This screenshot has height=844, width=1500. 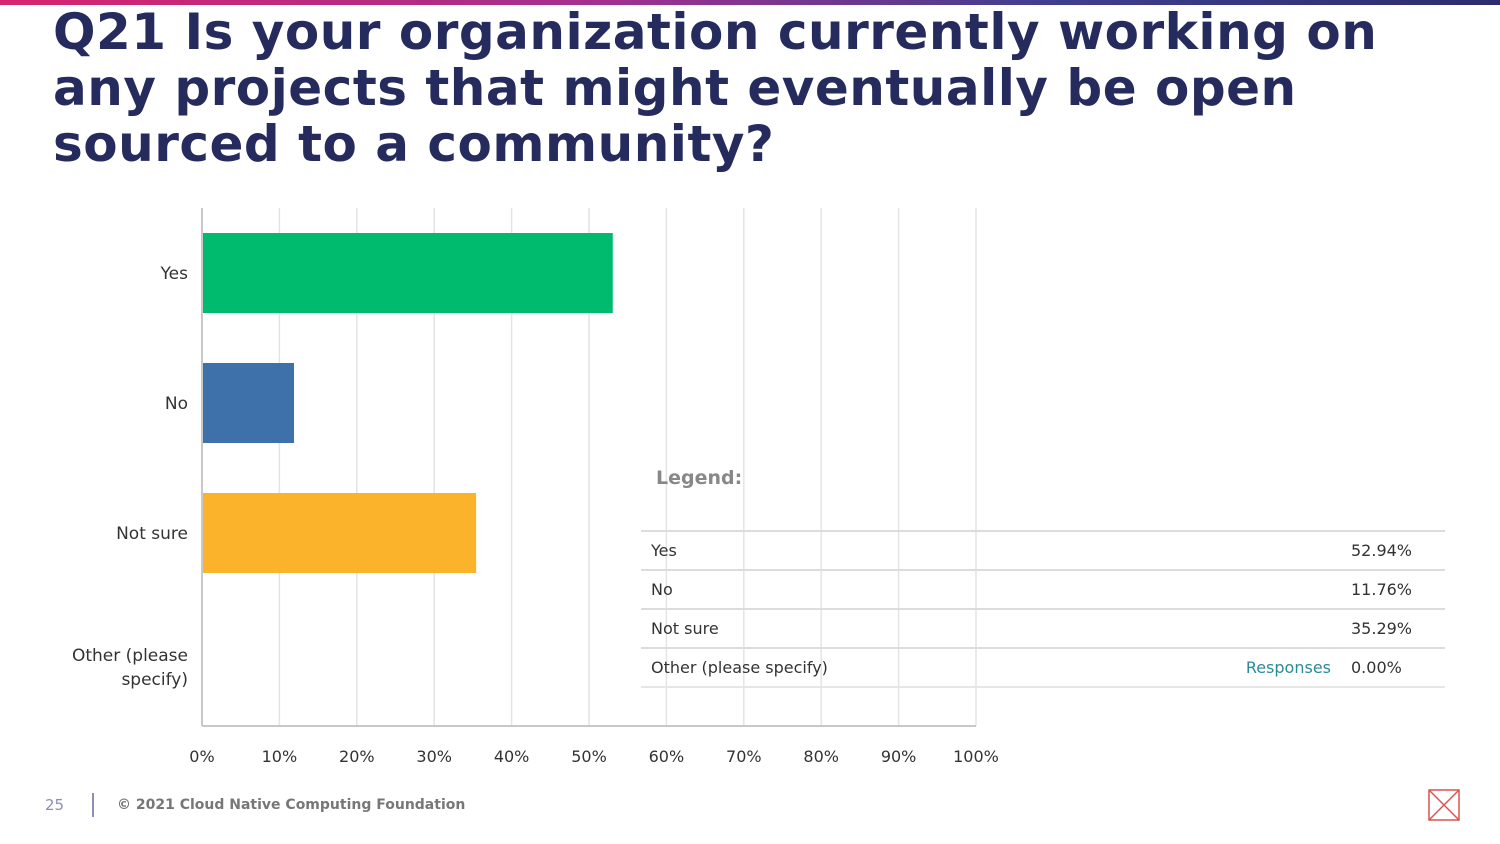 What do you see at coordinates (154, 680) in the screenshot?
I see `category-label-line: specify)` at bounding box center [154, 680].